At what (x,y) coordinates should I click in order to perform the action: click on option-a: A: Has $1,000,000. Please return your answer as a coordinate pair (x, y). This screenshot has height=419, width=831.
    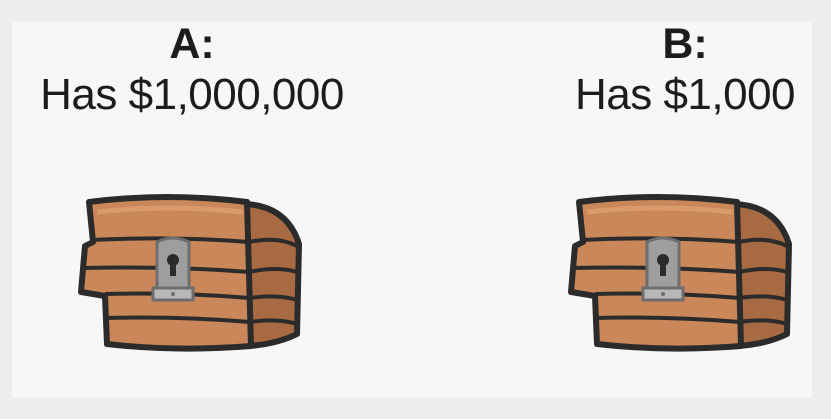
    Looking at the image, I should click on (192, 71).